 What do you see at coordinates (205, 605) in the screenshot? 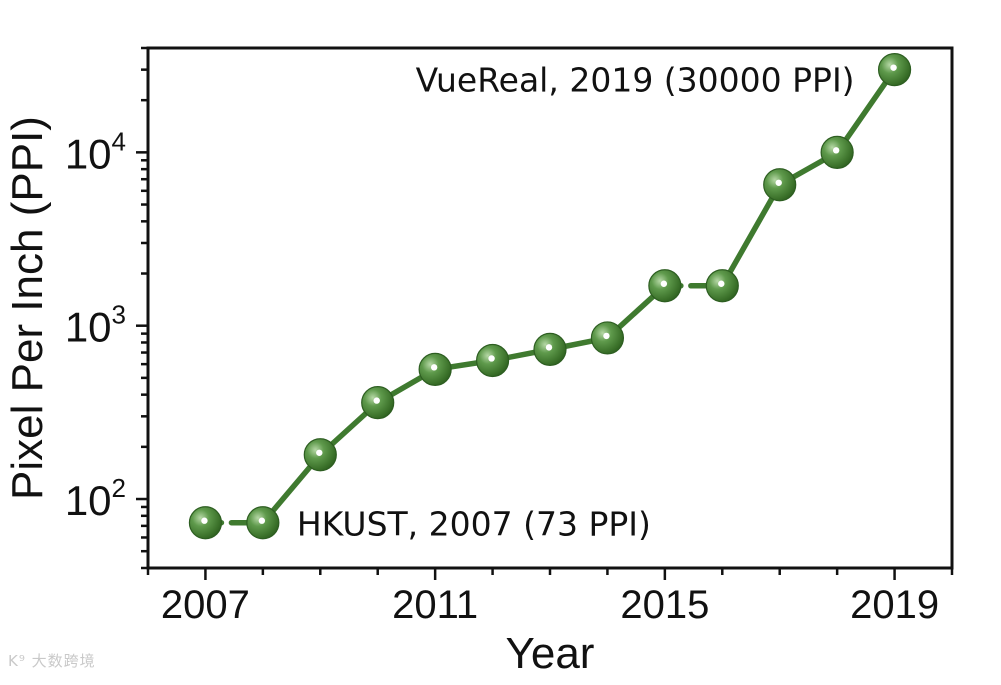
I see `x-tick-label: 2007` at bounding box center [205, 605].